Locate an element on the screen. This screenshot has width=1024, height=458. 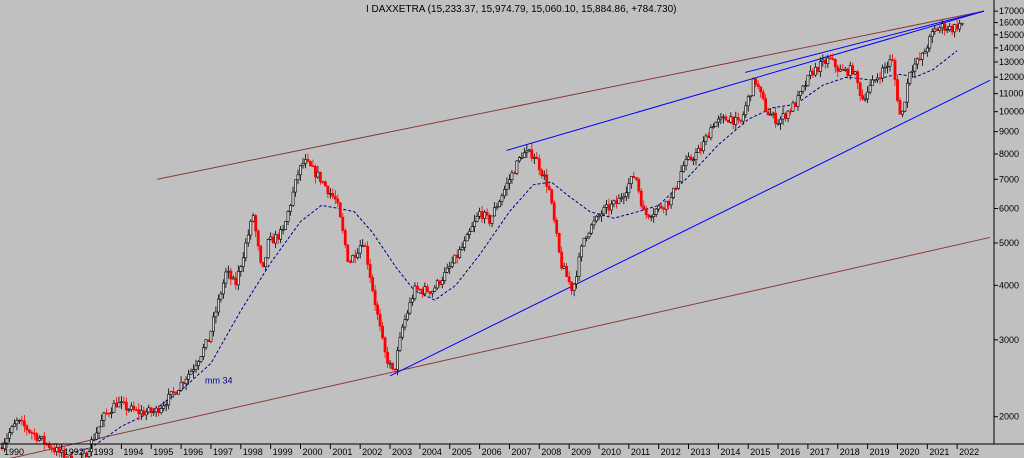
annotation-layer: mm 34 is located at coordinates (219, 381).